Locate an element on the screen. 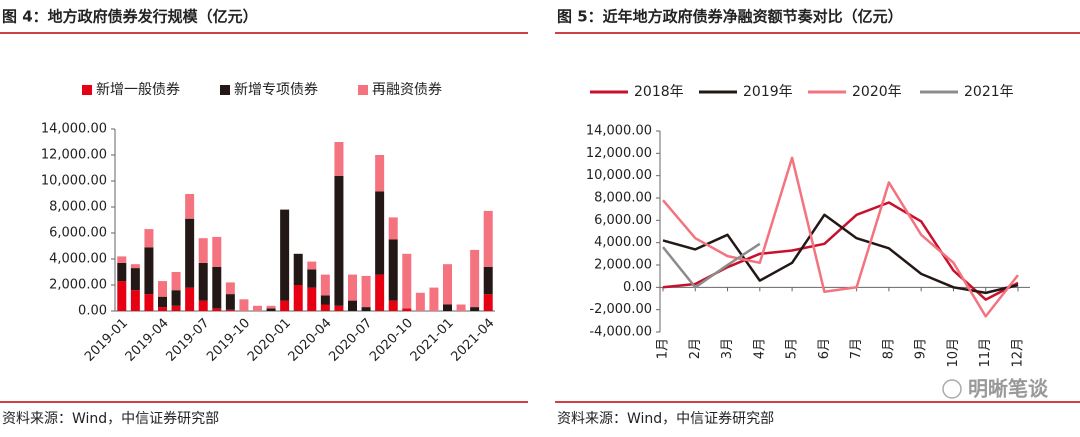 This screenshot has width=1080, height=437. y-tick-label: 12,000.00 is located at coordinates (74, 155).